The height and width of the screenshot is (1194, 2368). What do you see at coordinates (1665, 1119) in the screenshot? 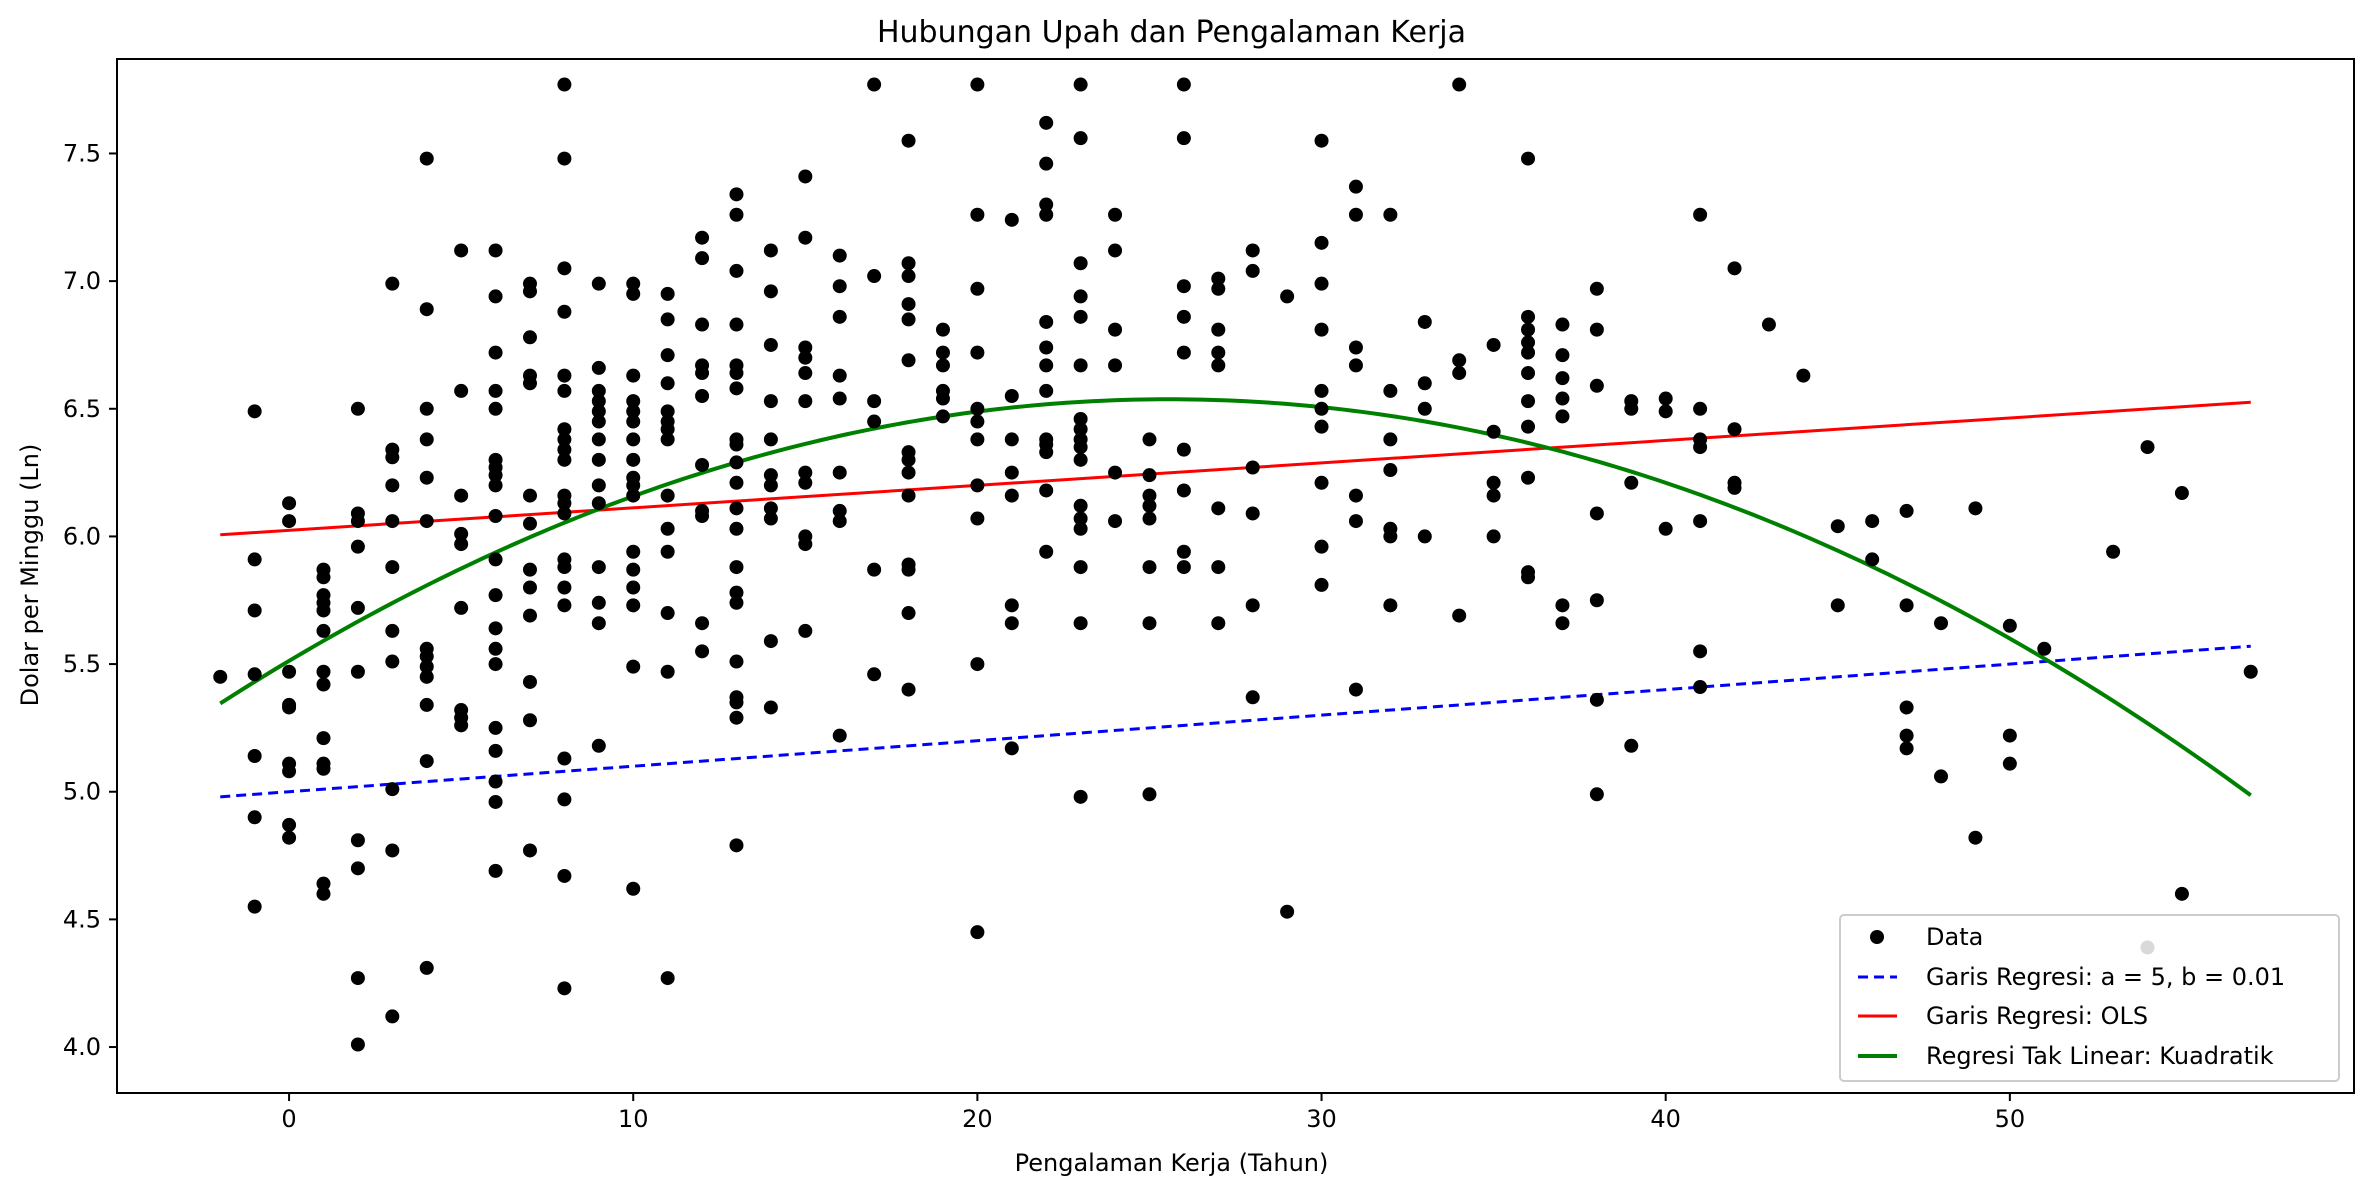
I see `x-tick-label: 40` at bounding box center [1665, 1119].